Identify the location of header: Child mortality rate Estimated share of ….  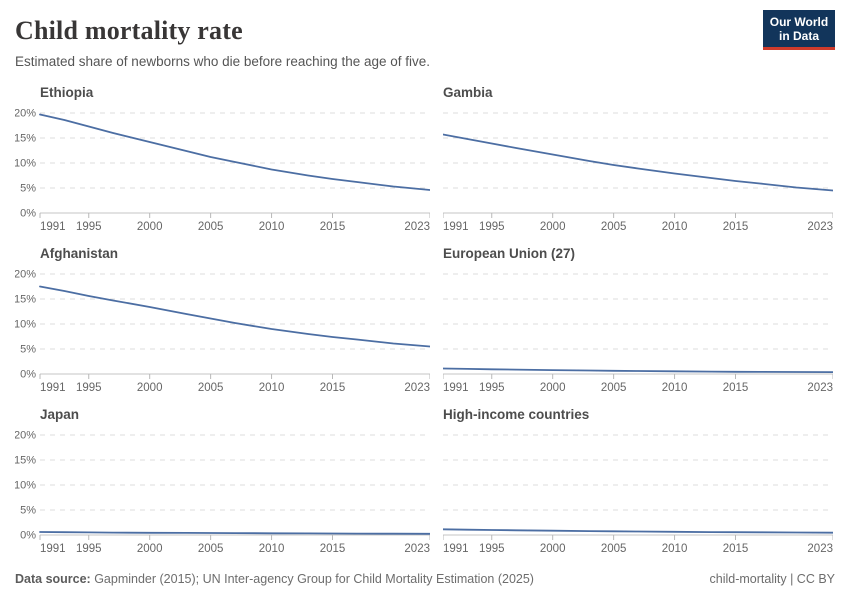
(425, 40).